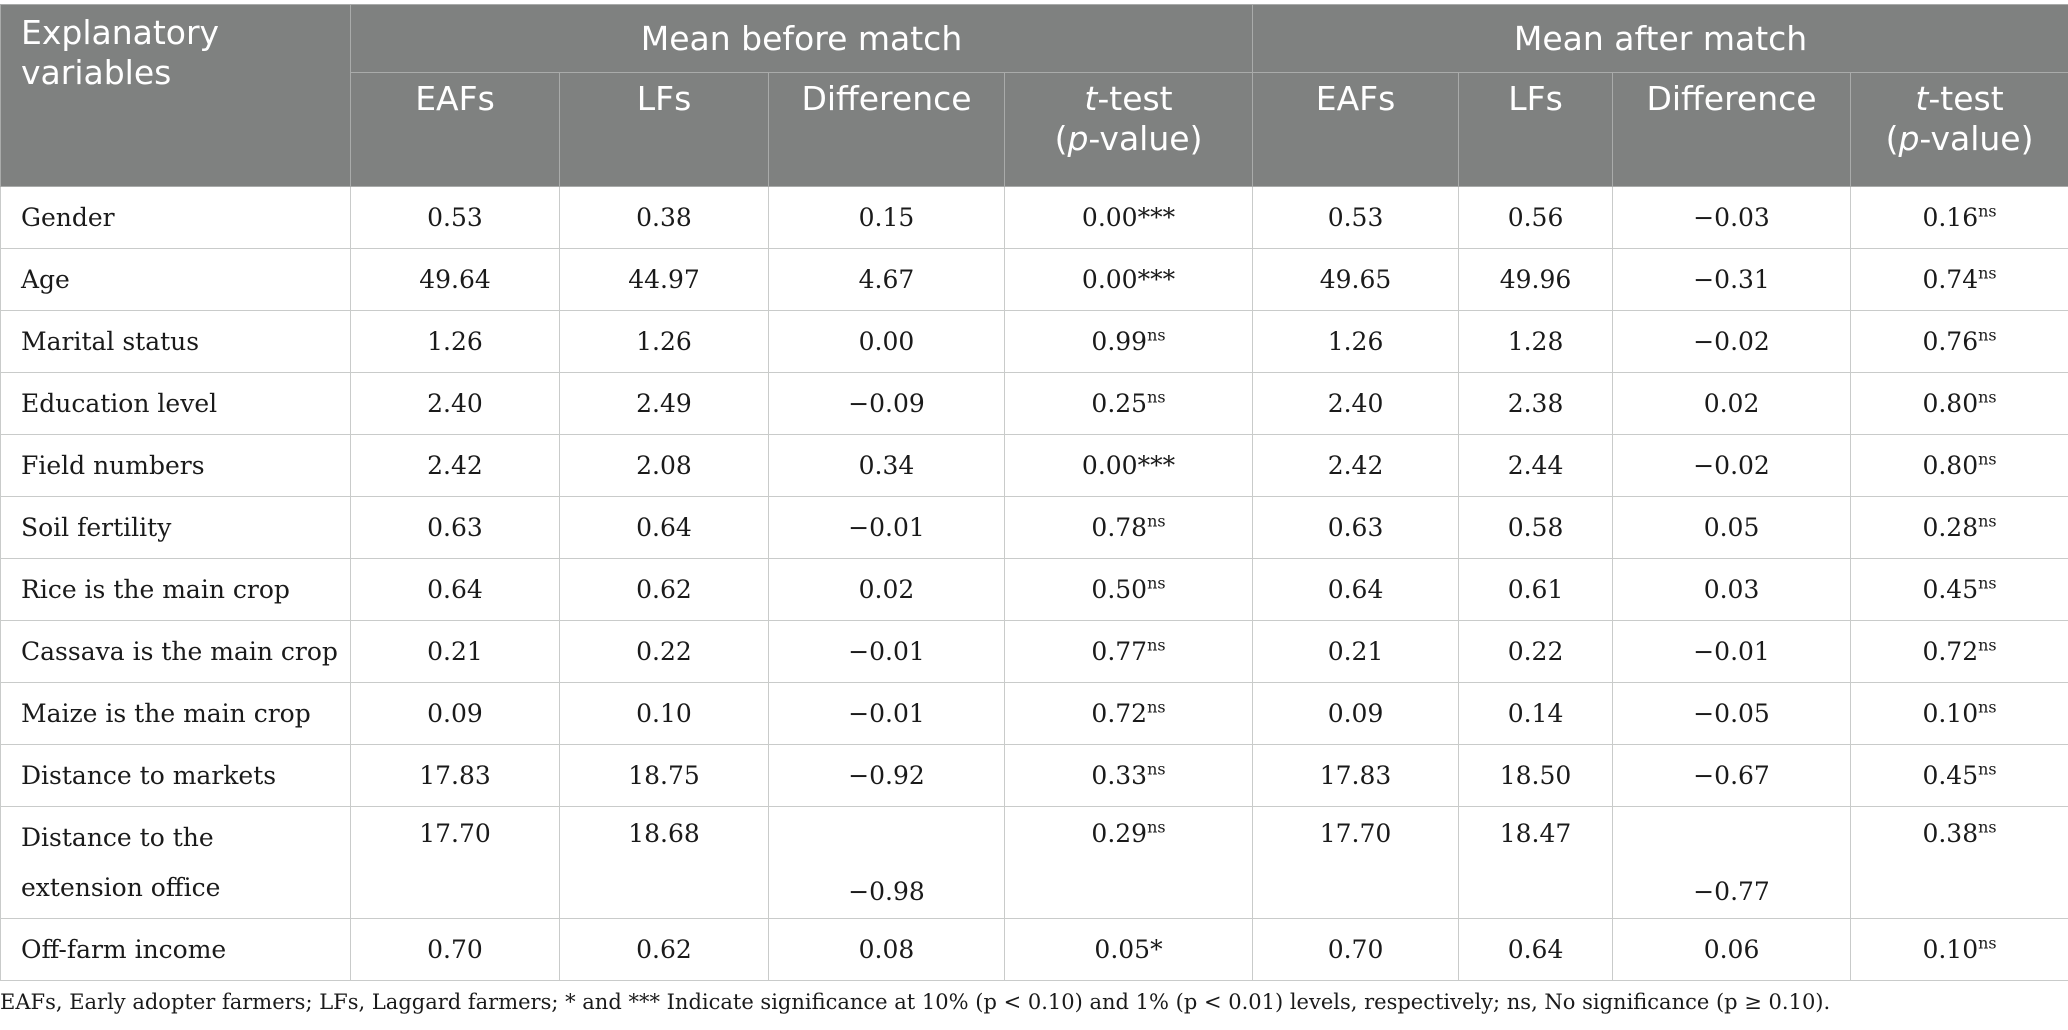 Image resolution: width=2068 pixels, height=1030 pixels. What do you see at coordinates (664, 862) in the screenshot?
I see `before-lfs-value: 18.68` at bounding box center [664, 862].